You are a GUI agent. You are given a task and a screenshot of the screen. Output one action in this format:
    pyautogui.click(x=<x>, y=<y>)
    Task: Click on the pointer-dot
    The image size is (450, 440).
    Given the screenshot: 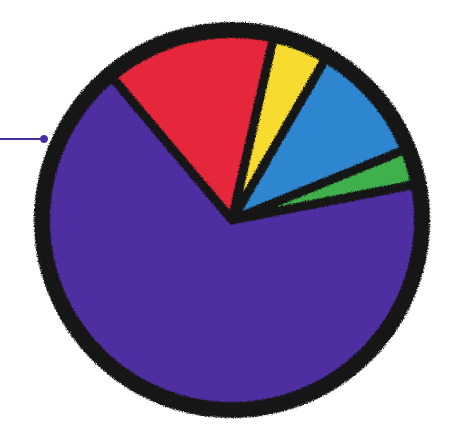 What is the action you would take?
    pyautogui.click(x=44, y=139)
    